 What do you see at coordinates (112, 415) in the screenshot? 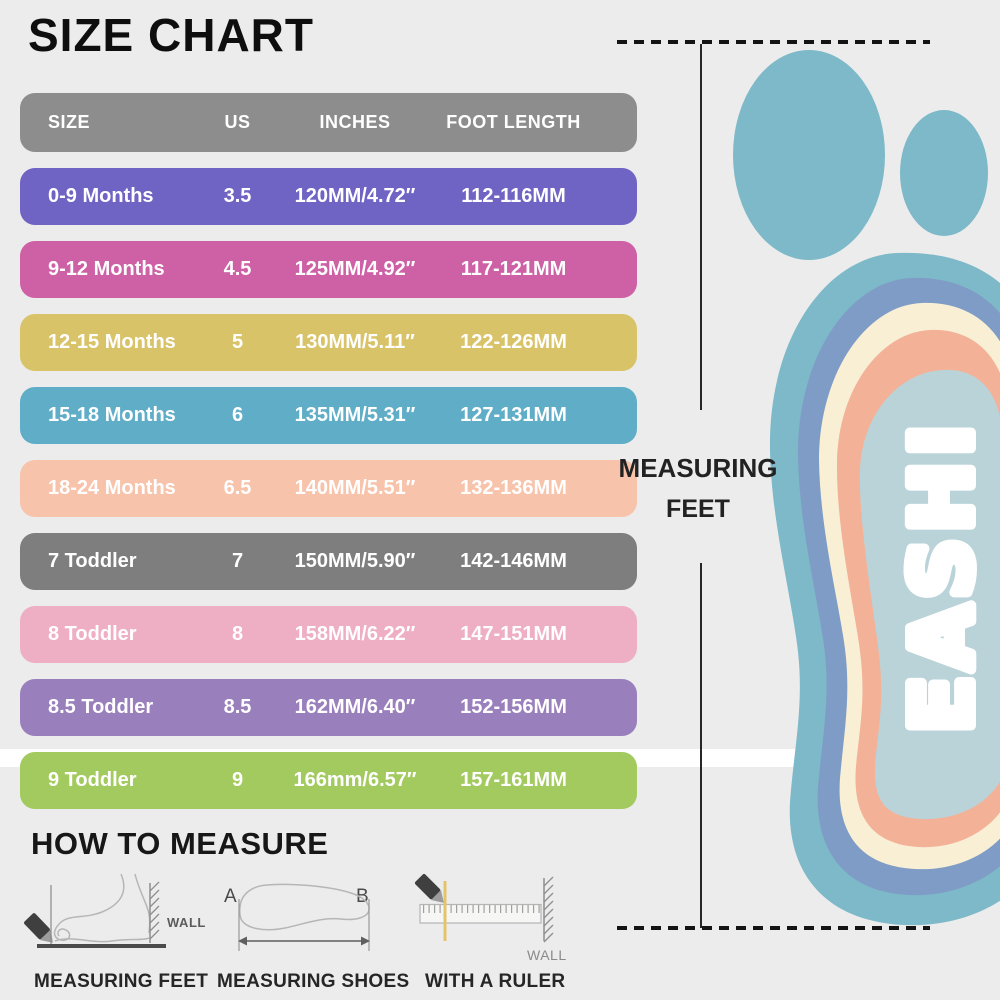
I see `row-size: 15-18 Months` at bounding box center [112, 415].